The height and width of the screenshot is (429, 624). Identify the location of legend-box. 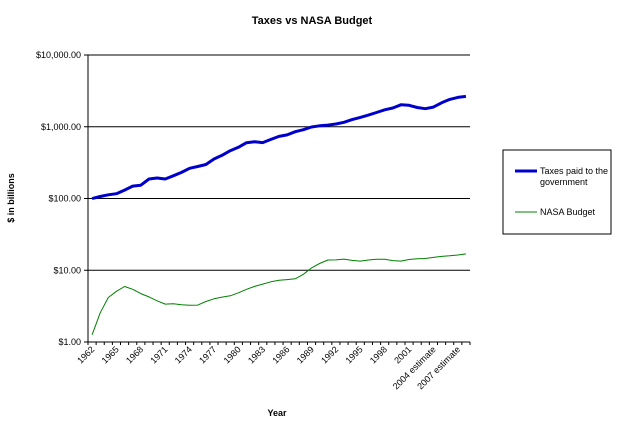
(557, 192).